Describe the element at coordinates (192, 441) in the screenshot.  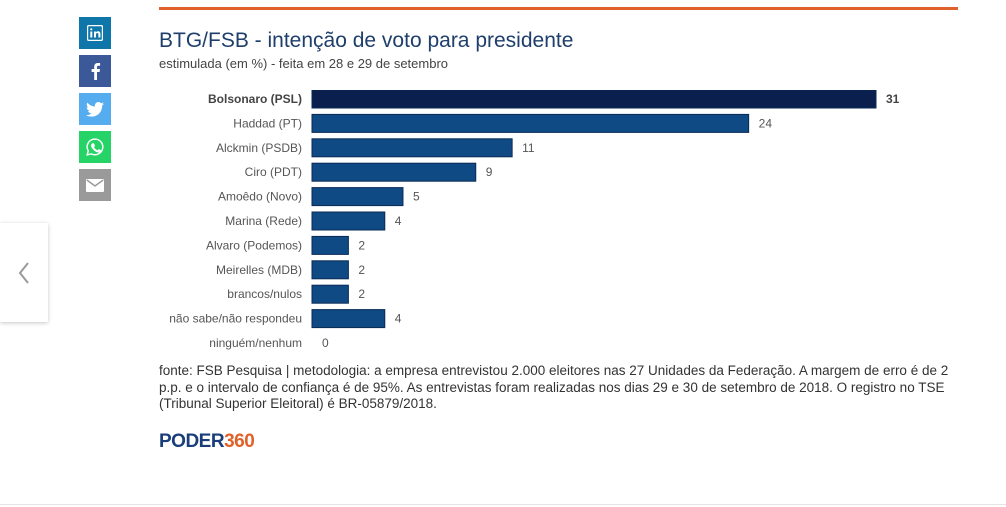
I see `logo-part-1: PODER` at that location.